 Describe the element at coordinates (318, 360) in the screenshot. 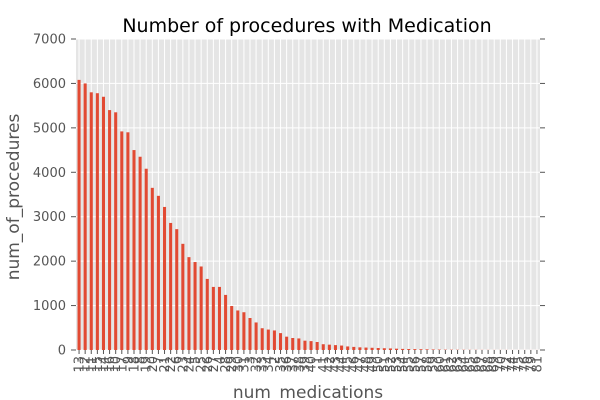

I see `x-tick-label: 1` at that location.